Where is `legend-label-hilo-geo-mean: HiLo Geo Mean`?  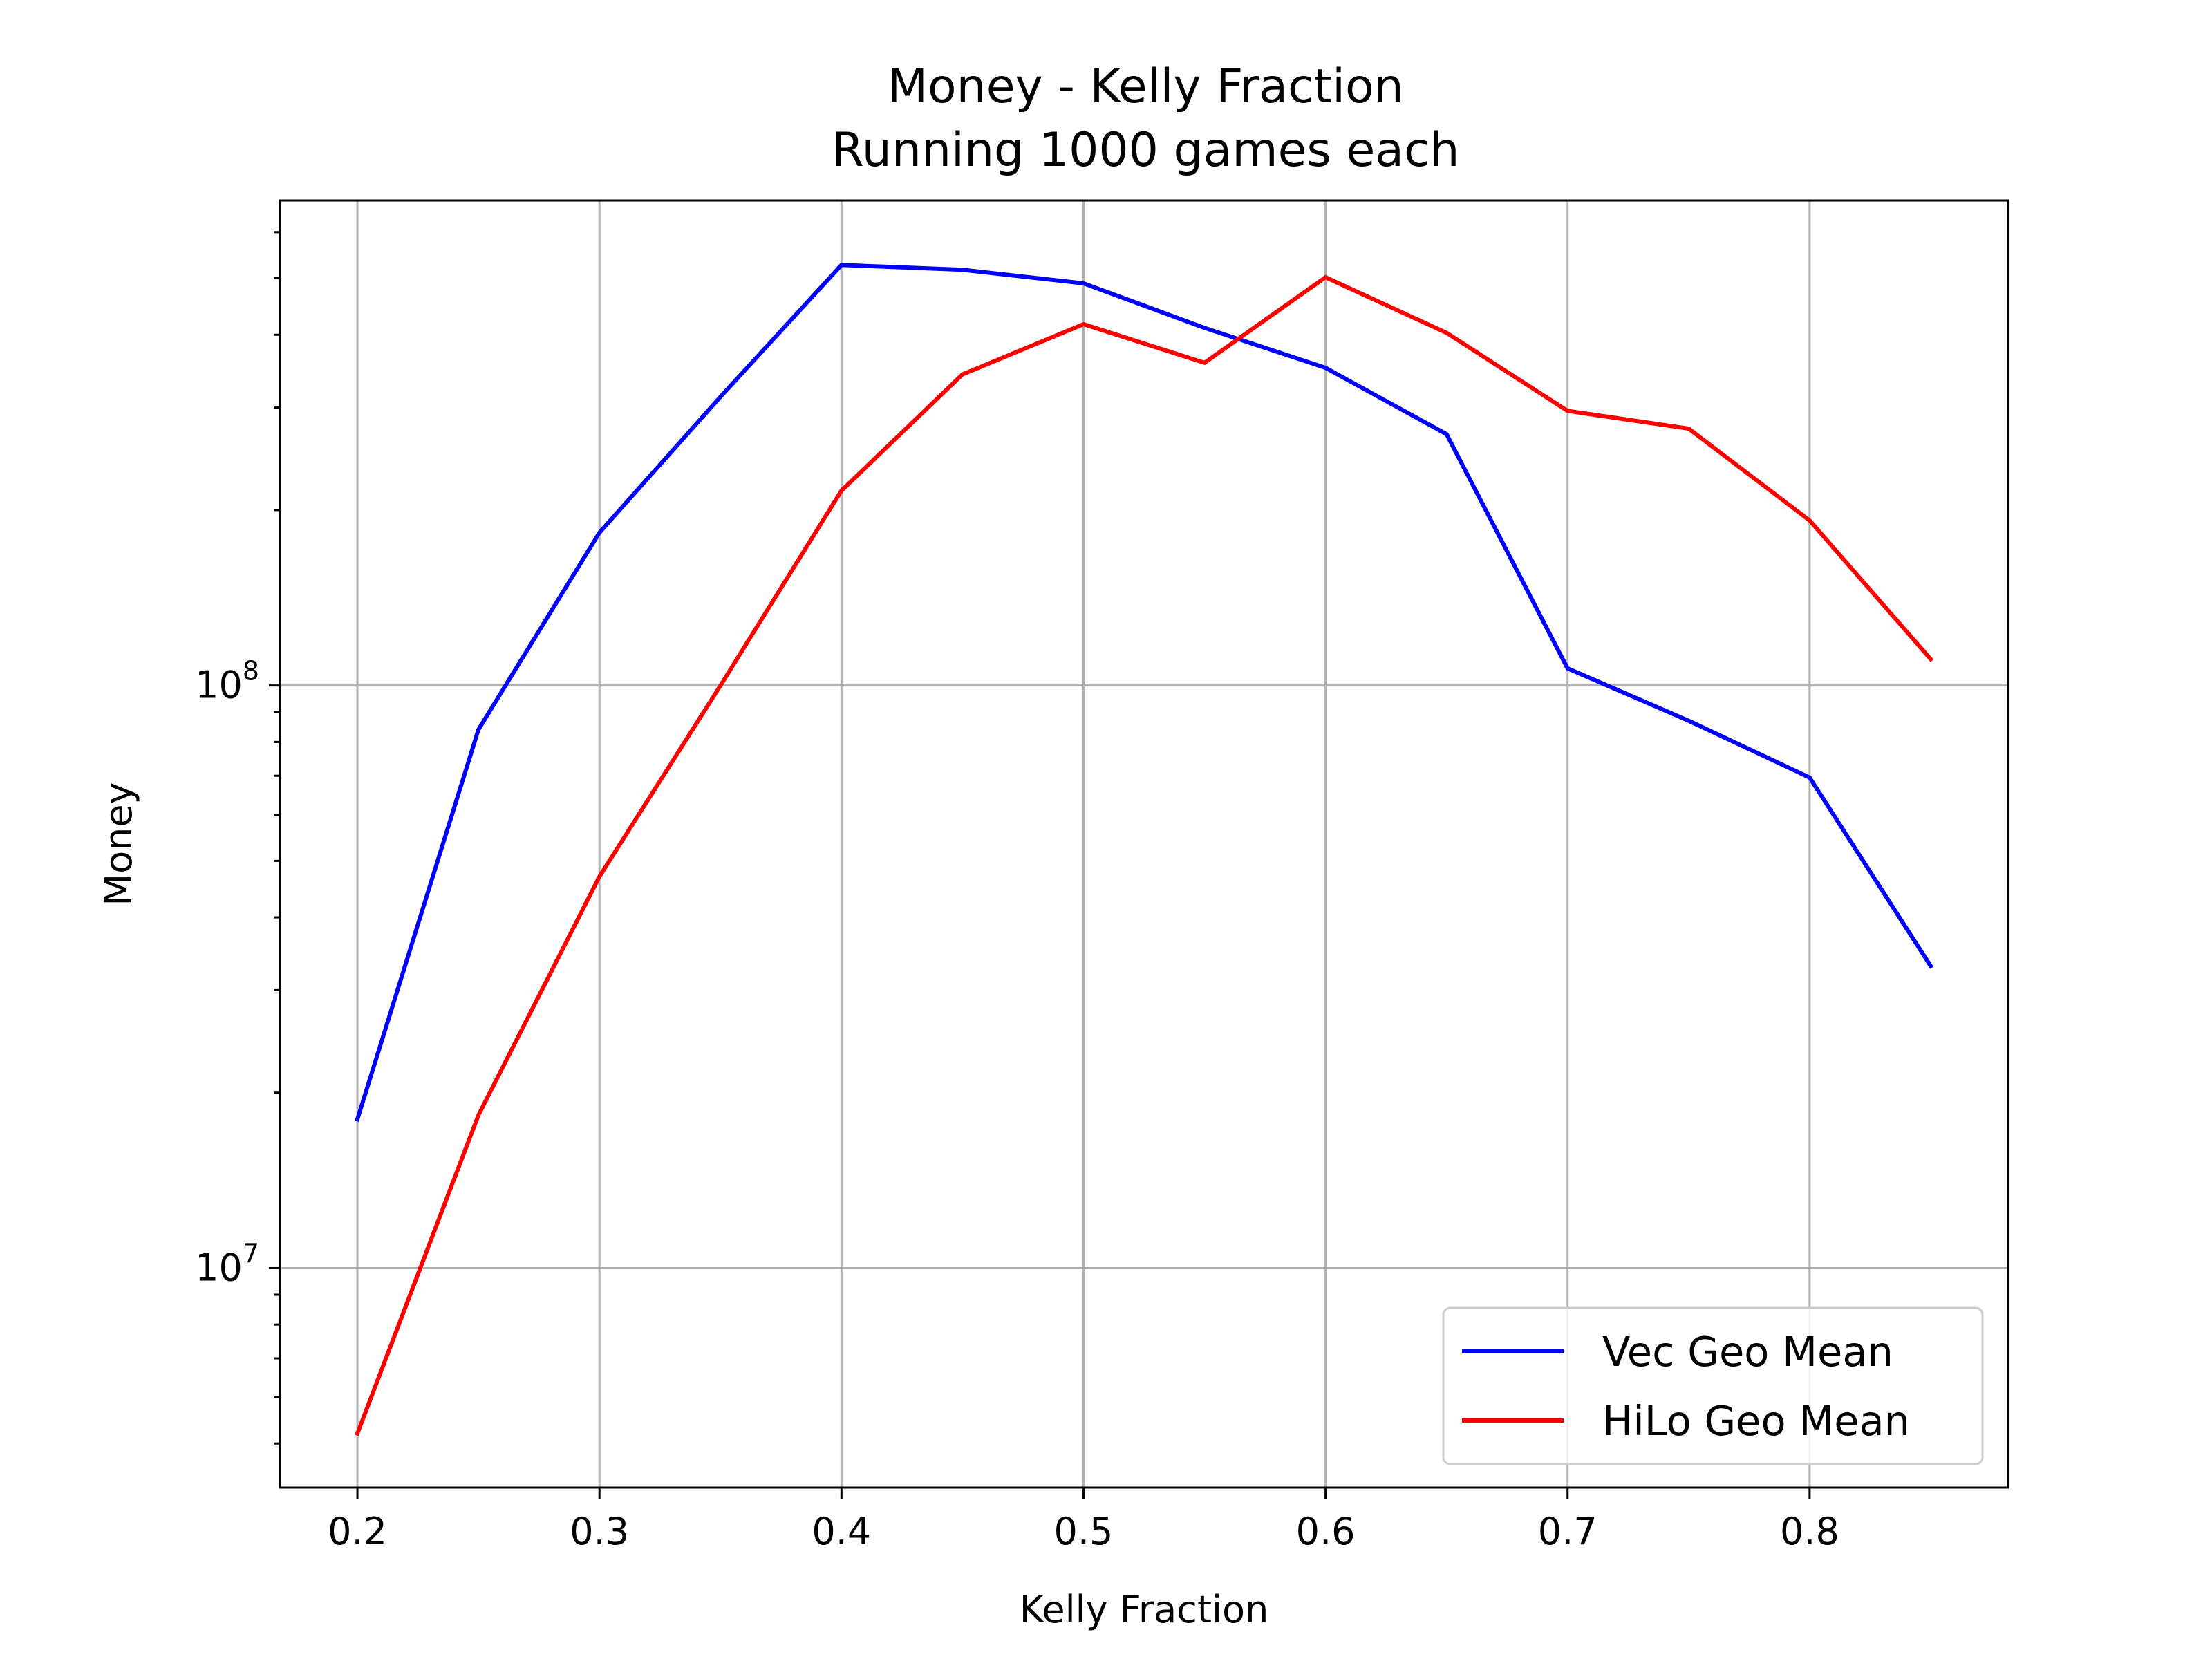
legend-label-hilo-geo-mean: HiLo Geo Mean is located at coordinates (1756, 1421).